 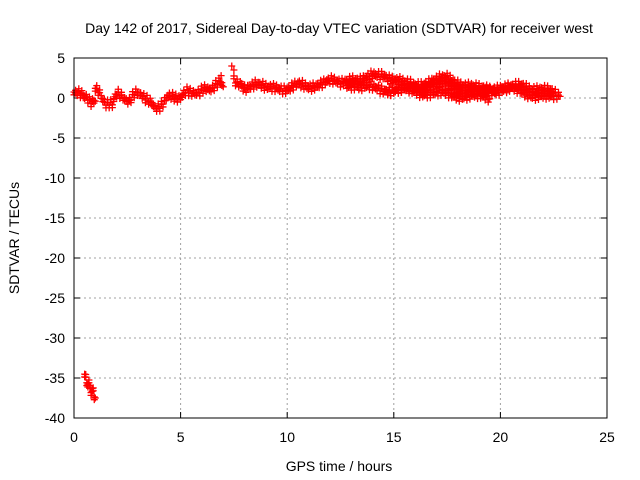 I want to click on y-axis-label: SDTVAR / TECUs, so click(x=14, y=238).